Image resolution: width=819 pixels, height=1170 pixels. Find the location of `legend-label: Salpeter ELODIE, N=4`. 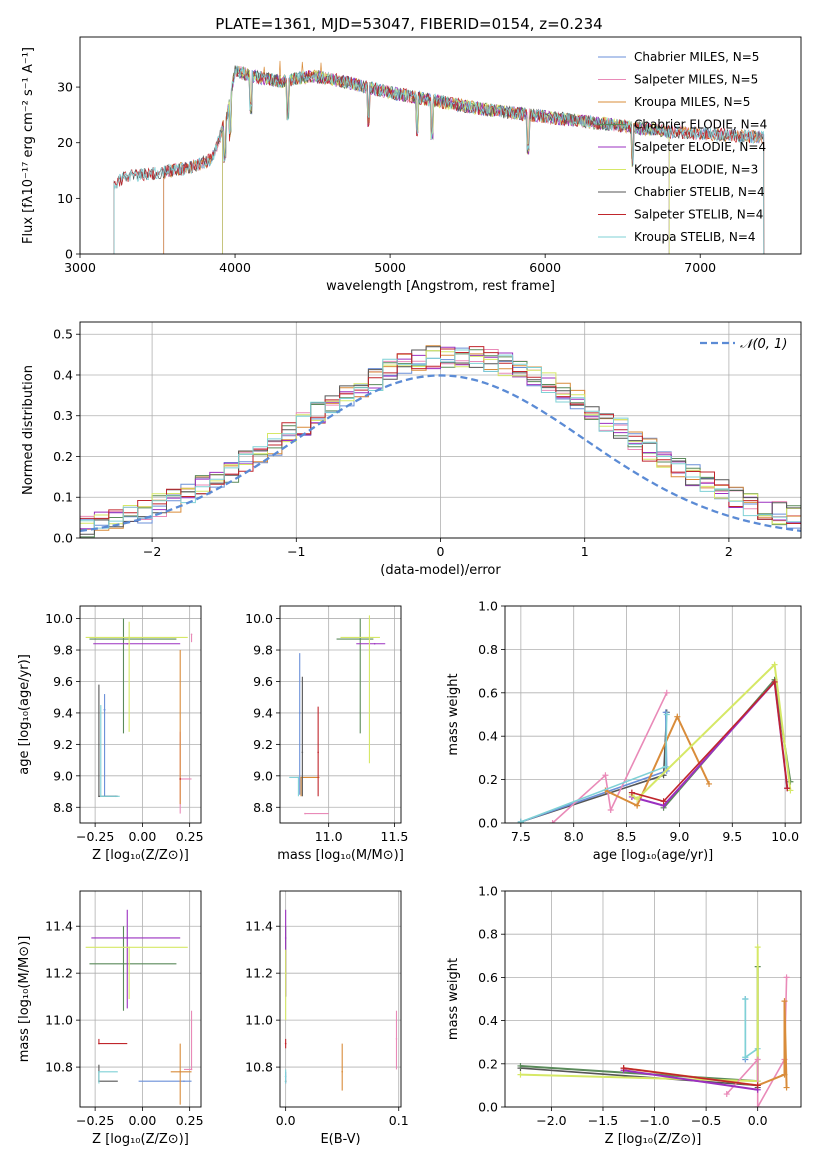

legend-label: Salpeter ELODIE, N=4 is located at coordinates (700, 147).